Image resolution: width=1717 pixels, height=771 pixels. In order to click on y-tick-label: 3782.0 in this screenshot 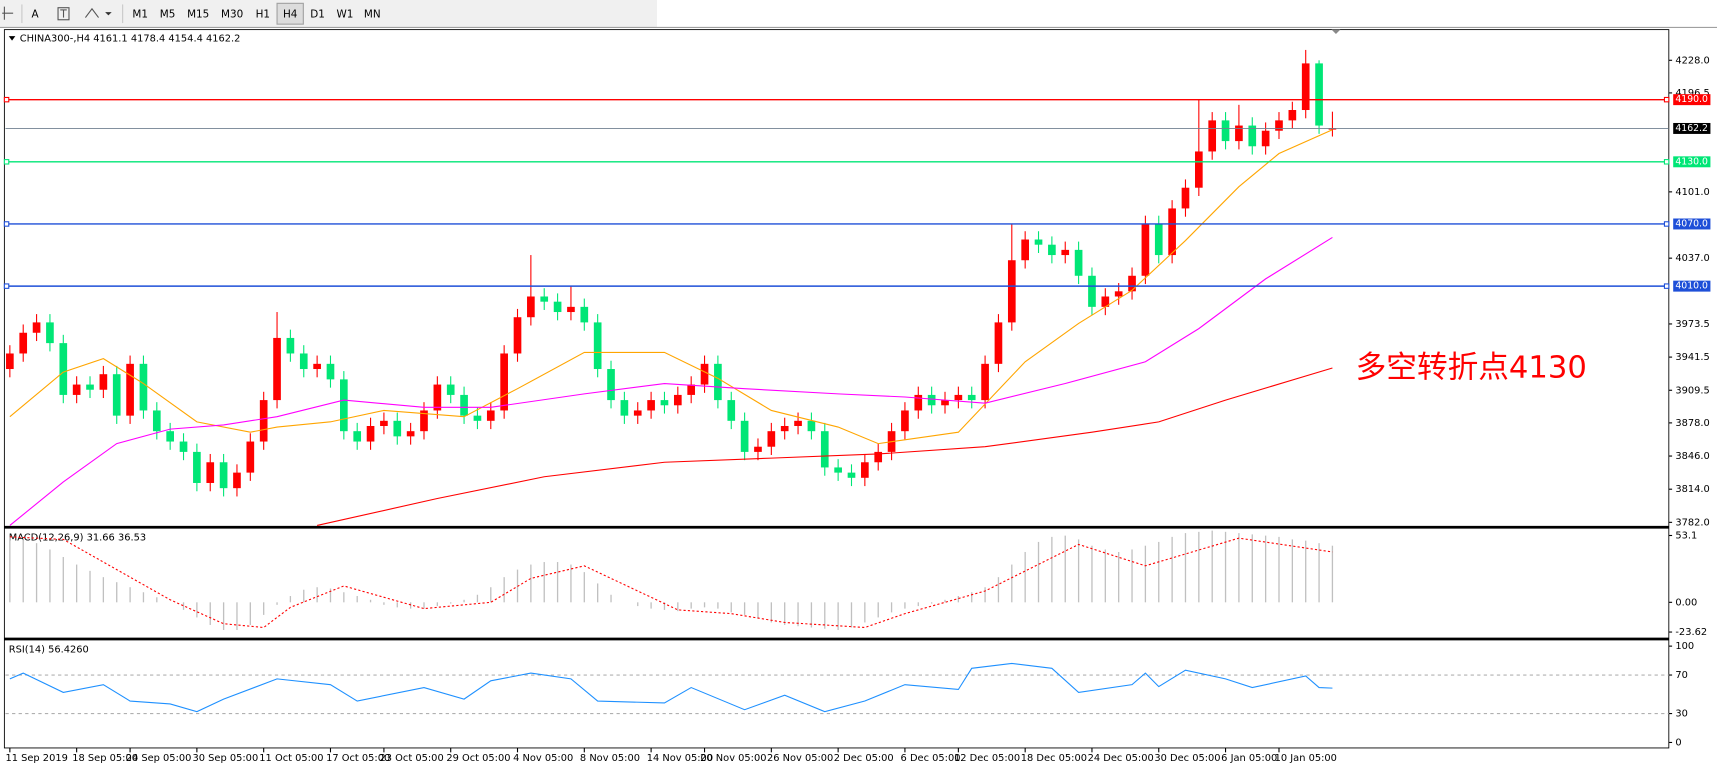, I will do `click(1692, 522)`.